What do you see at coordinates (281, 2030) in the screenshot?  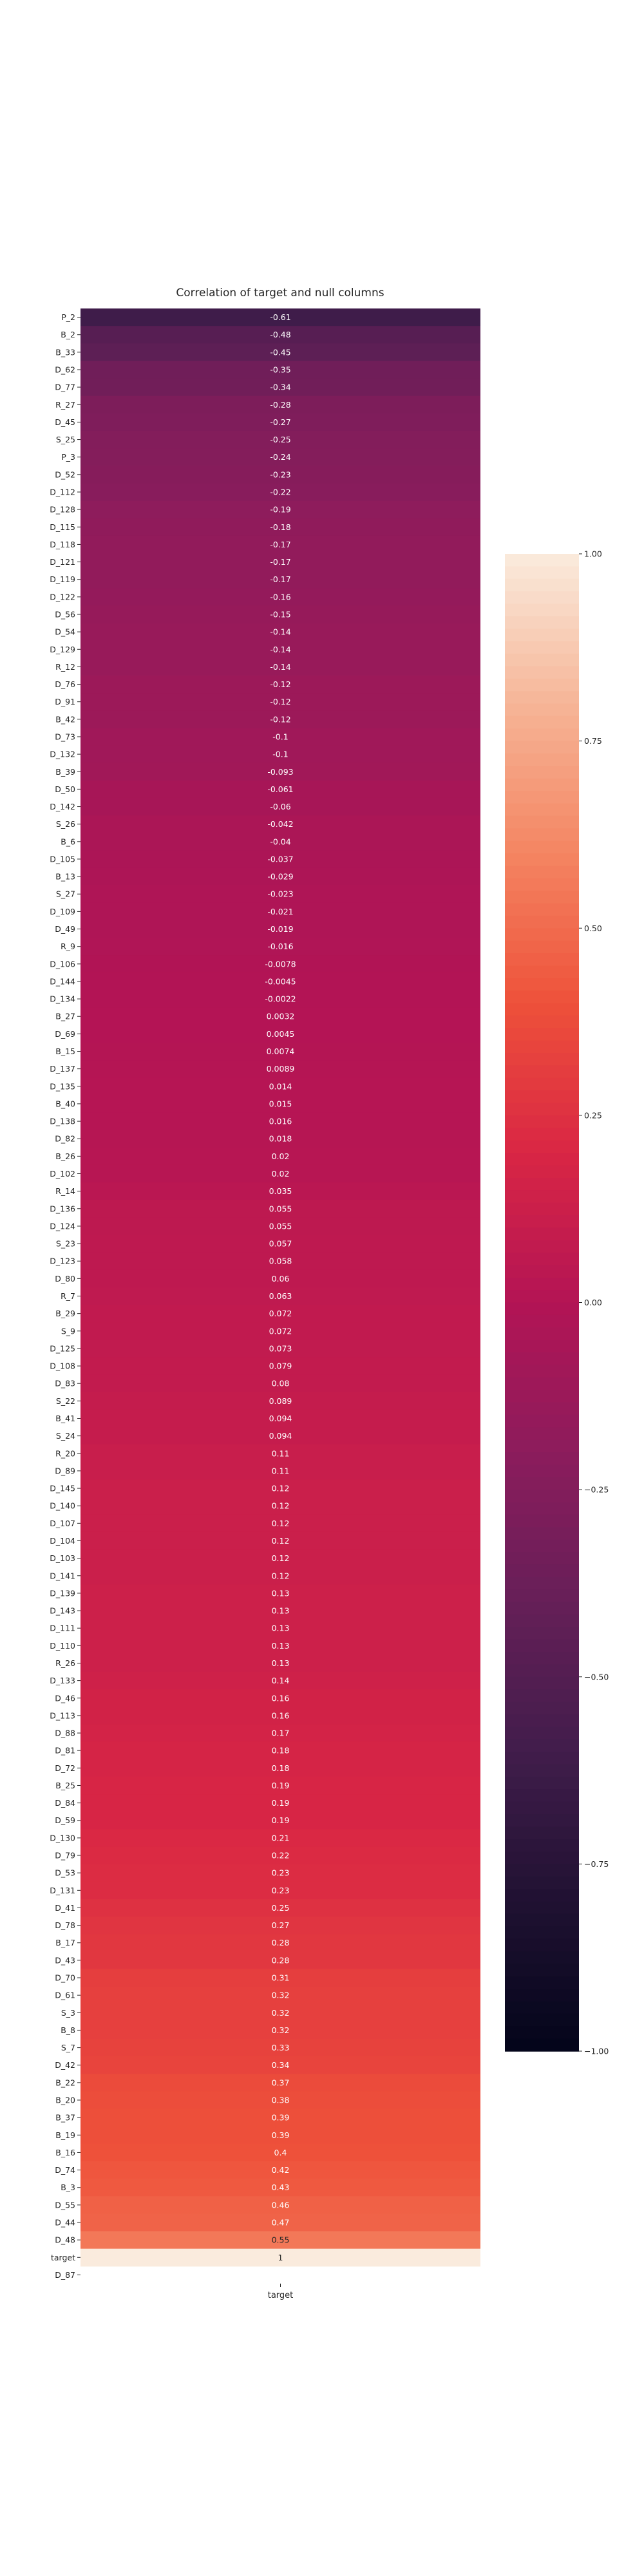 I see `cell-annotation: 0.32` at bounding box center [281, 2030].